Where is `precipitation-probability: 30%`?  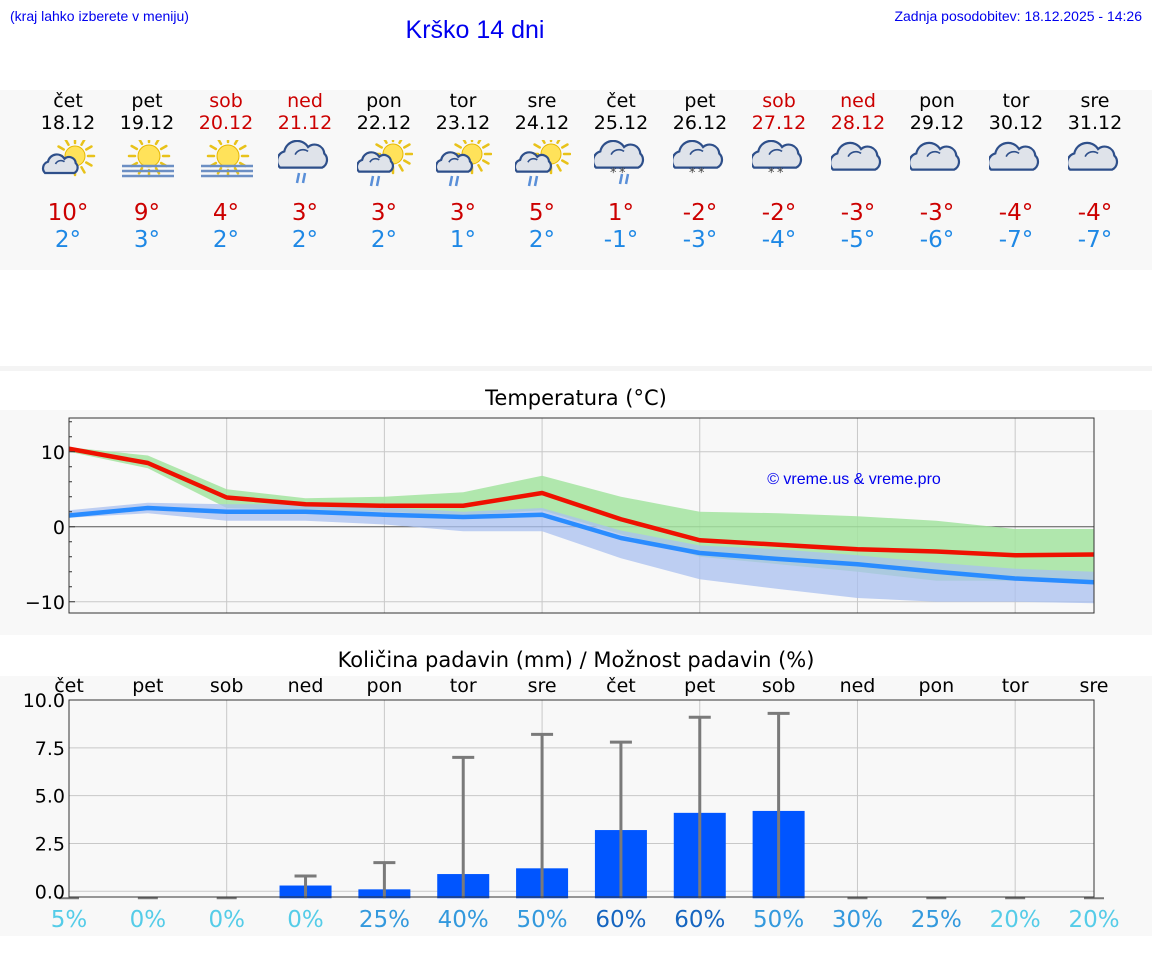
precipitation-probability: 30% is located at coordinates (857, 920).